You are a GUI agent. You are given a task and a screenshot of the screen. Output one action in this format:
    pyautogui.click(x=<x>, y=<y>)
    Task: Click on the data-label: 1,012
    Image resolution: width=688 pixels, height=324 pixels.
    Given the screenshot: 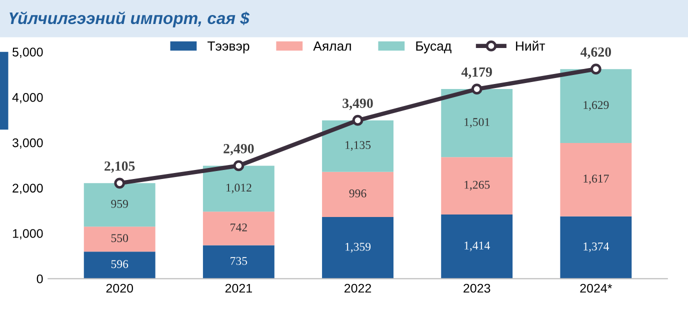 What is the action you would take?
    pyautogui.click(x=239, y=189)
    